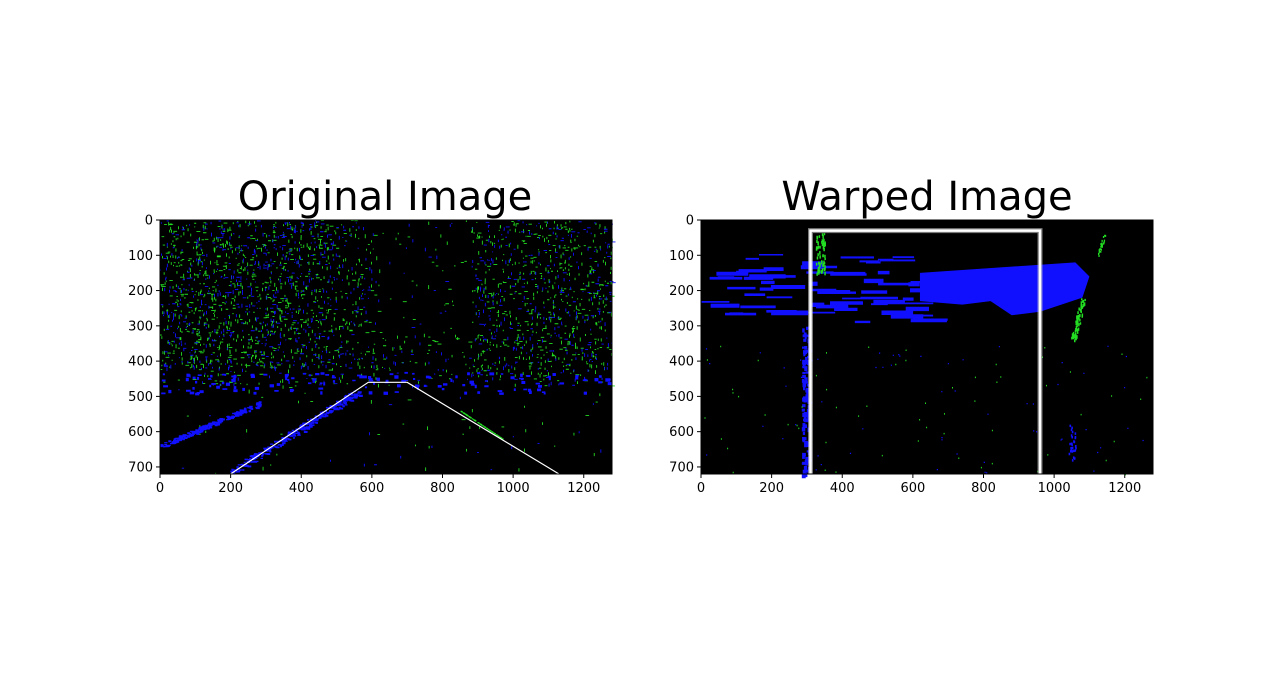  I want to click on edge-pixels-green, so click(387, 347).